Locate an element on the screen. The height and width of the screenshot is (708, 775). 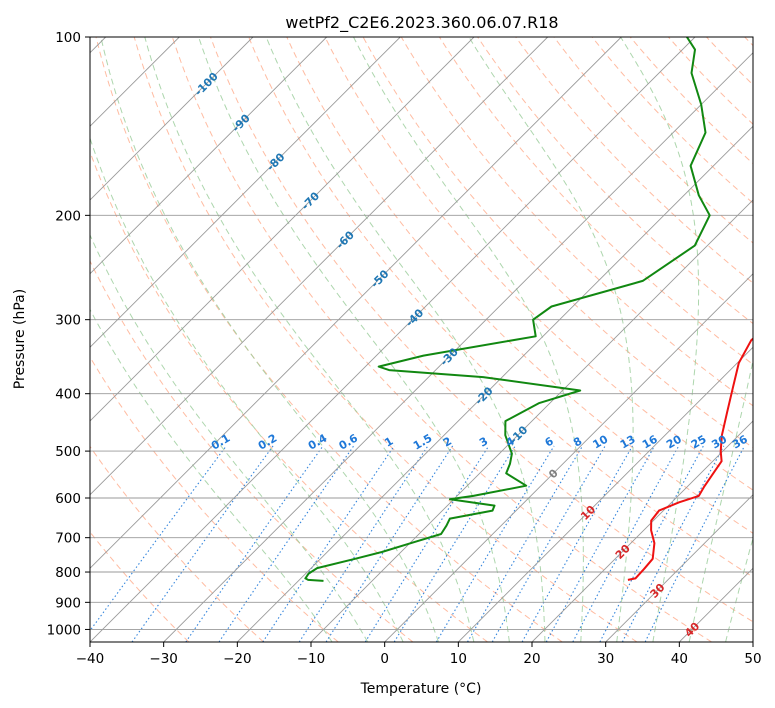
y-tick-label: 700 is located at coordinates (68, 539).